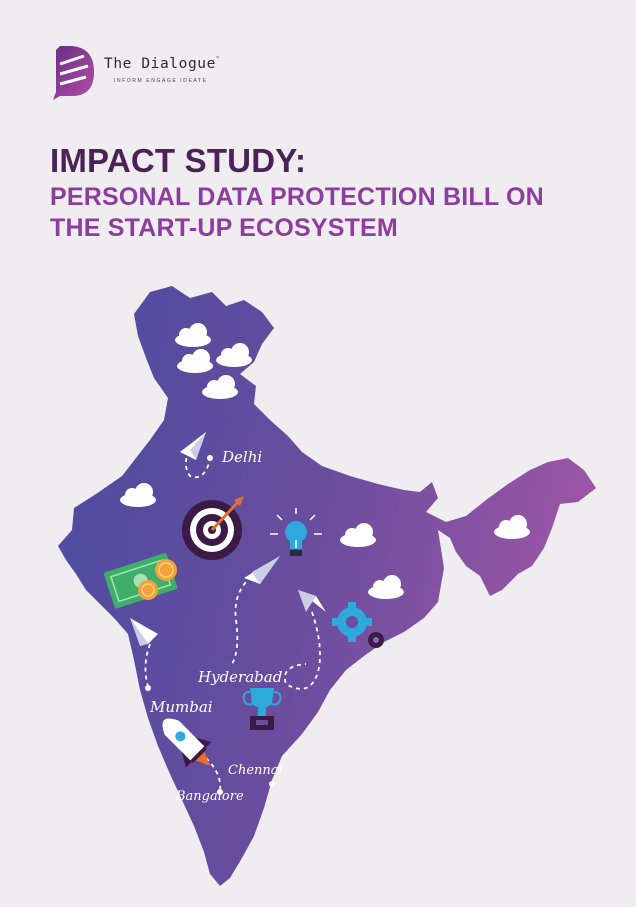 The width and height of the screenshot is (636, 907). Describe the element at coordinates (297, 197) in the screenshot. I see `subtitle-line-1: PERSONAL DATA PROTECTION BILL ON` at that location.